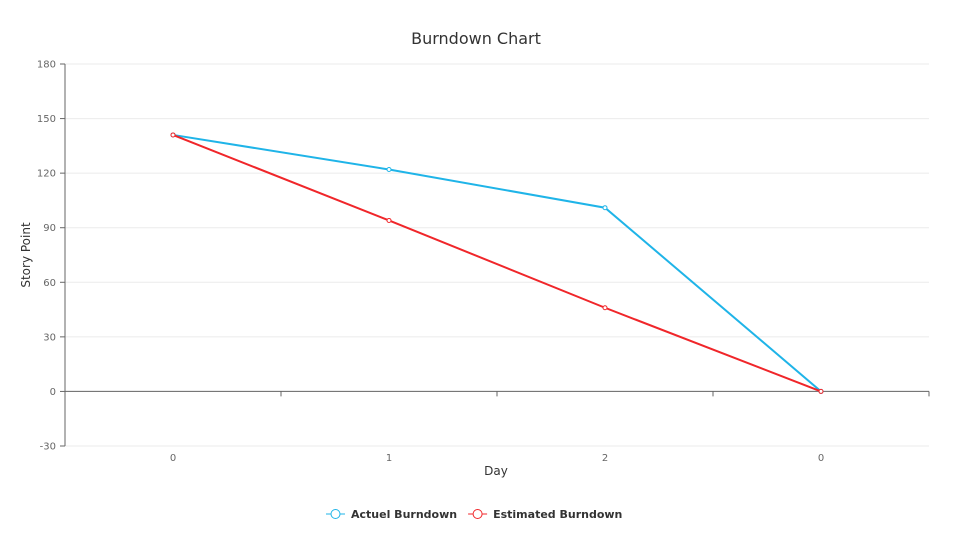 This screenshot has width=962, height=548. I want to click on x-axis-ticks: 0 1 2 0, so click(550, 427).